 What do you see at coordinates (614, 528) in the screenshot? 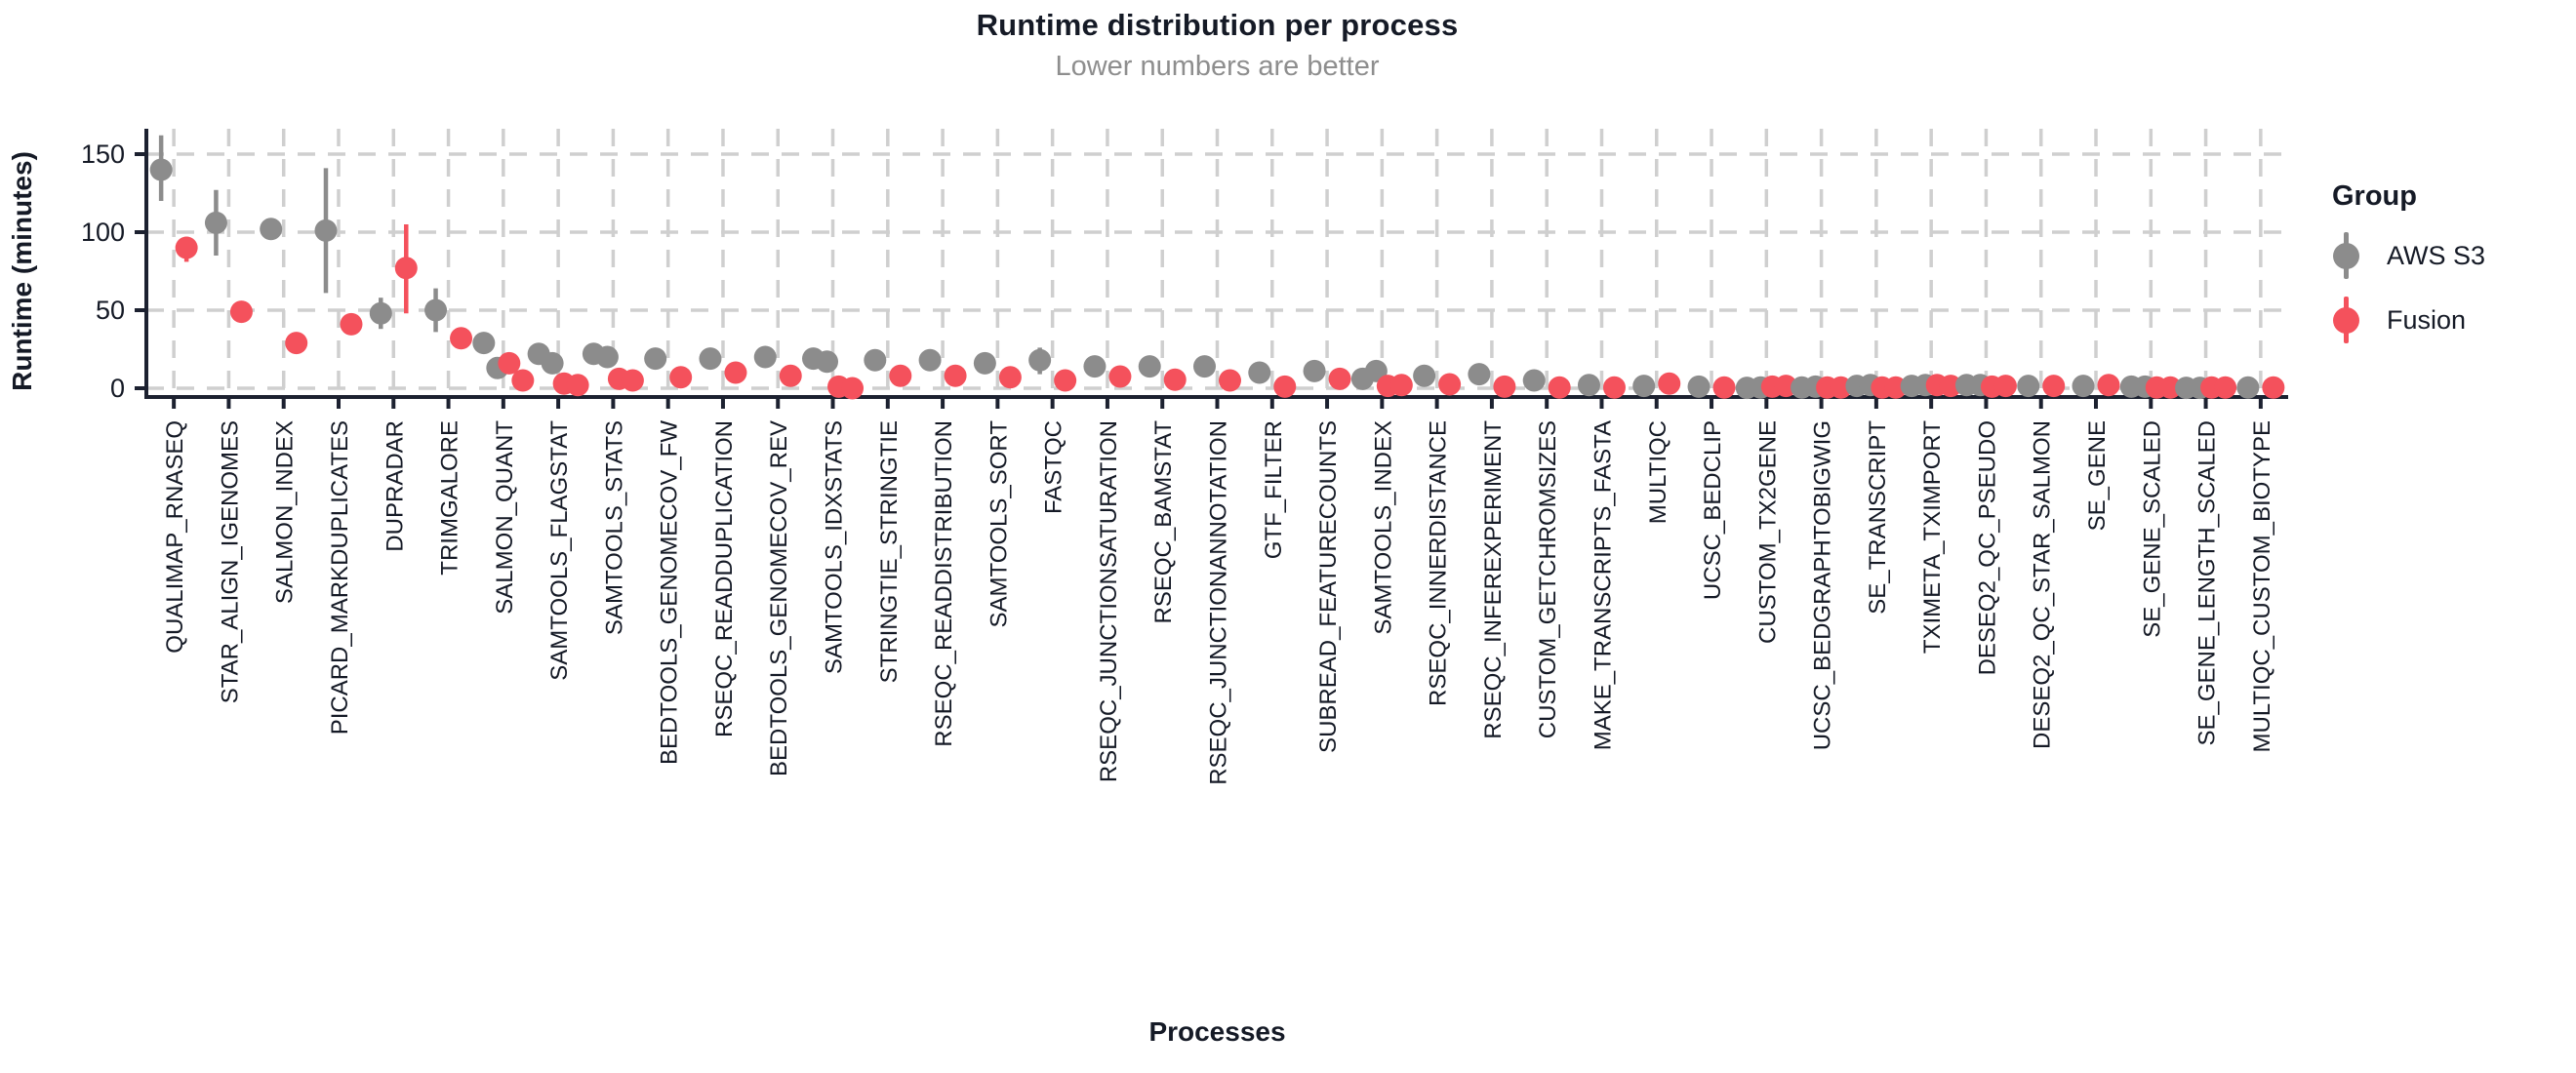
I see `x-tick-label: SAMTOOLS_STATS` at bounding box center [614, 528].